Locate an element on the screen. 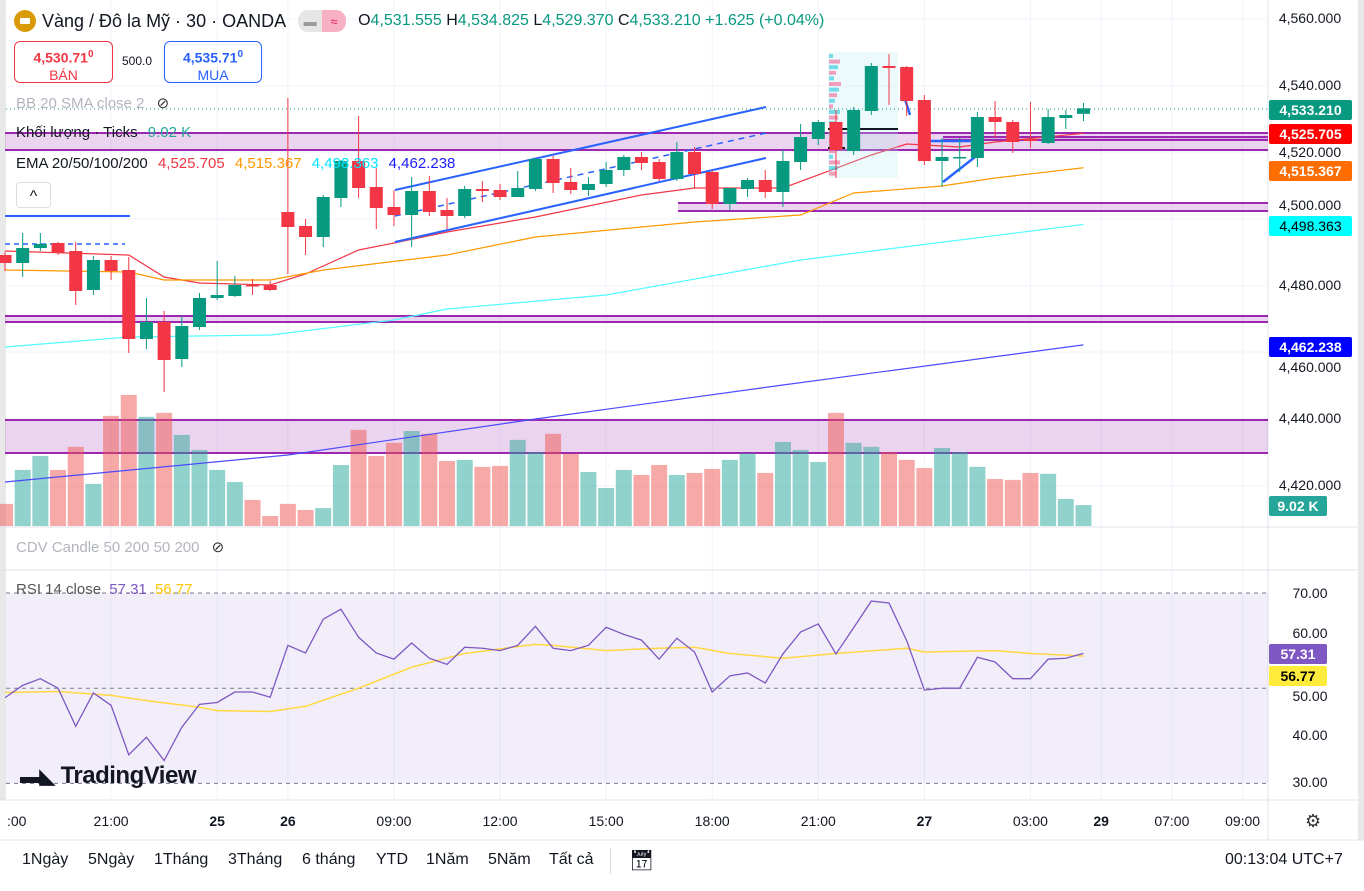  rsi-tick: 70.00 is located at coordinates (1310, 593).